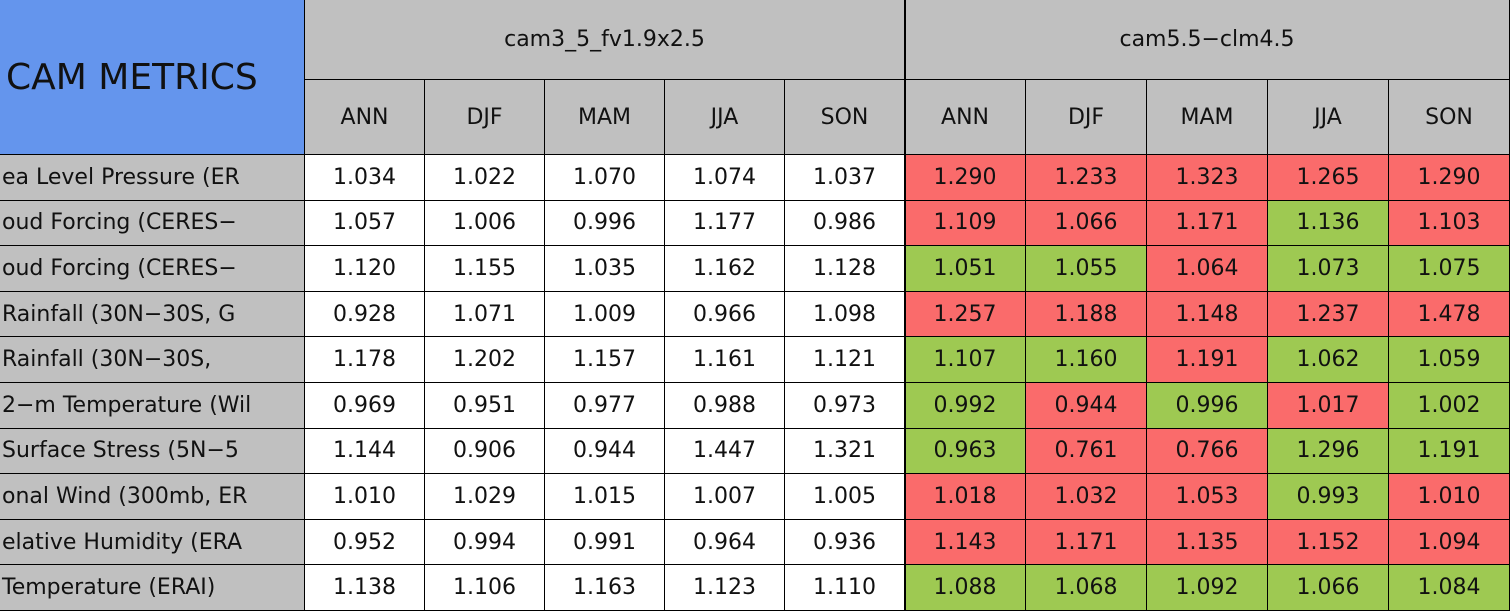  I want to click on value-cell: 1.136, so click(1328, 223).